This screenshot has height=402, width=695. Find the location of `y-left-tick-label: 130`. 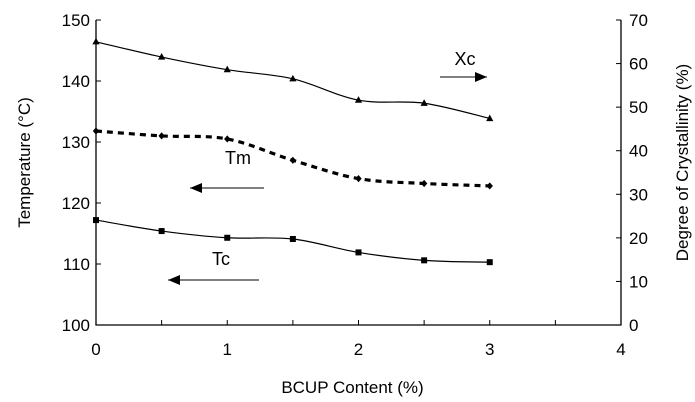

y-left-tick-label: 130 is located at coordinates (76, 142).